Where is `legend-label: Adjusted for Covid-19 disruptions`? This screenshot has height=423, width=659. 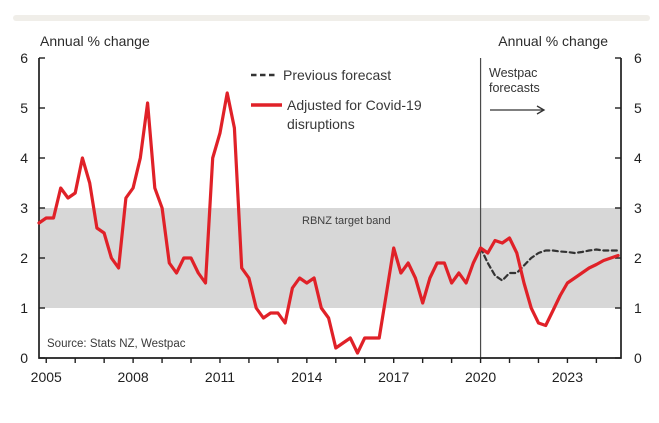
legend-label: Adjusted for Covid-19 disruptions is located at coordinates (354, 114).